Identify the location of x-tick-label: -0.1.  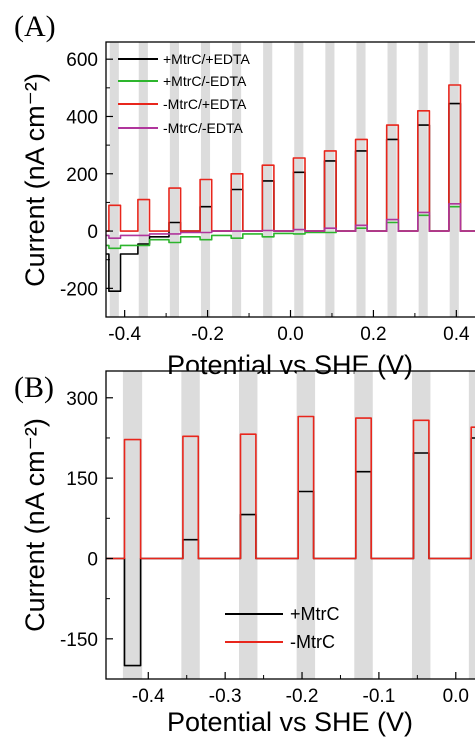
(379, 696).